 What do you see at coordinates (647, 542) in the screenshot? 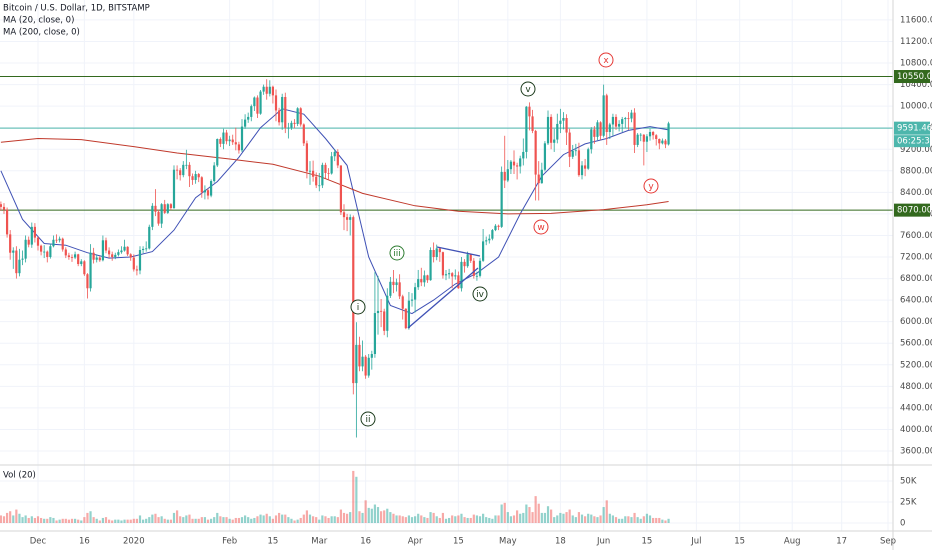
I see `x-tick-label: 15` at bounding box center [647, 542].